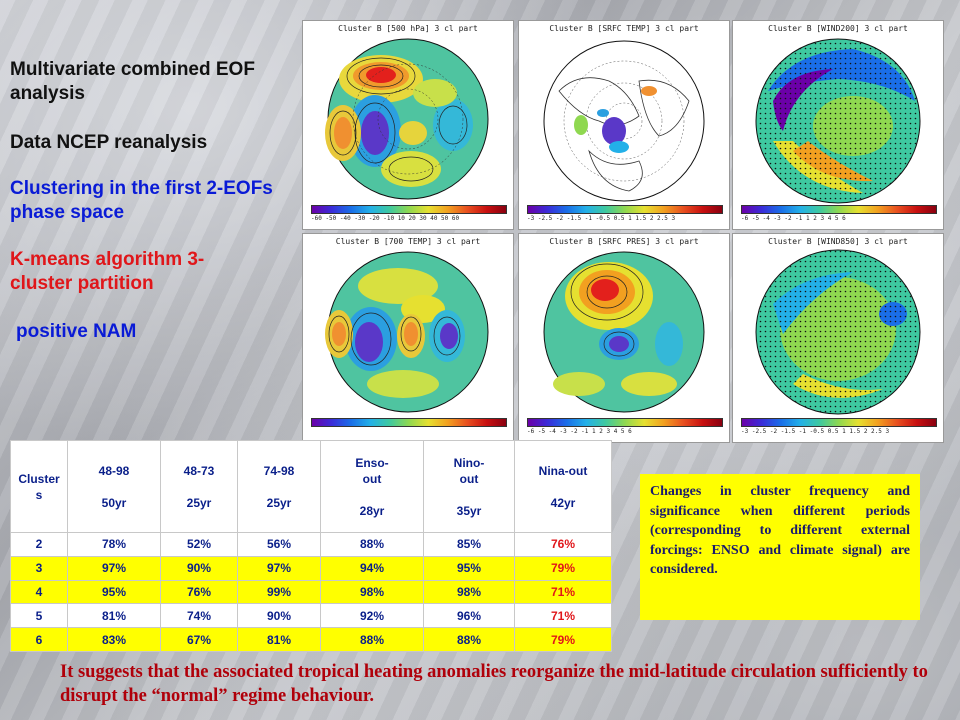  Describe the element at coordinates (469, 544) in the screenshot. I see `table-cell: 85%` at that location.